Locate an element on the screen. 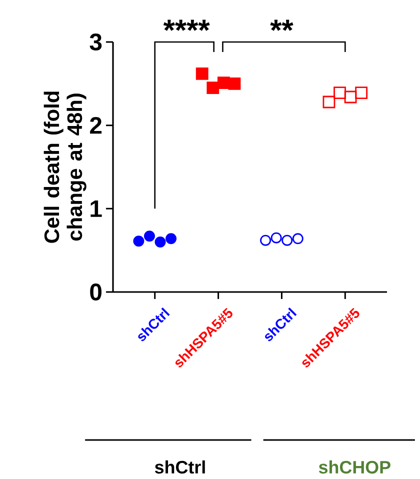 The image size is (420, 479). text: shCtrl is located at coordinates (179, 467).